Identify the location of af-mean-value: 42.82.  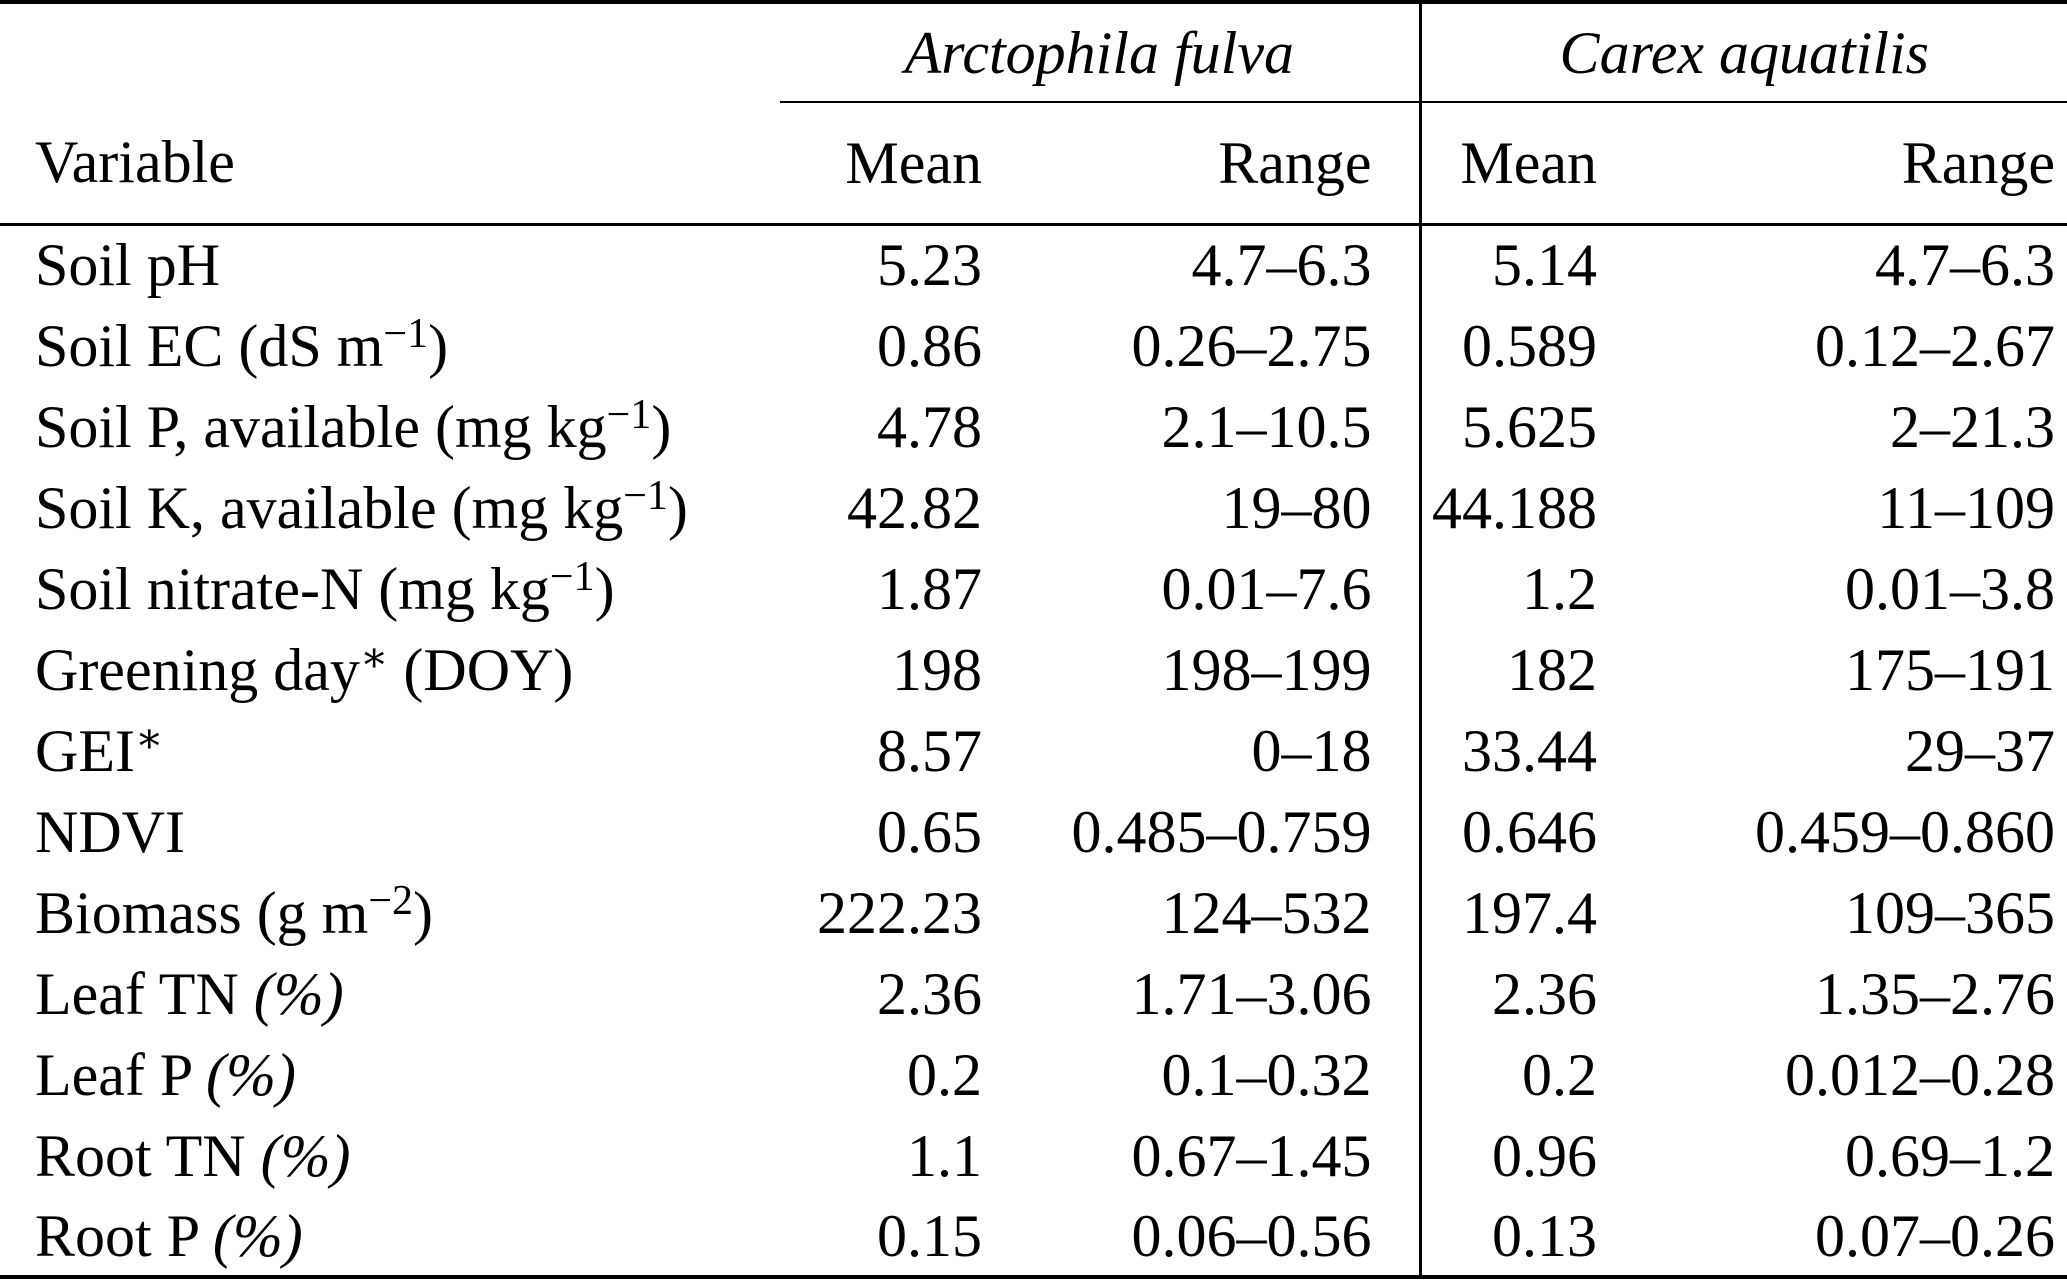
(914, 507).